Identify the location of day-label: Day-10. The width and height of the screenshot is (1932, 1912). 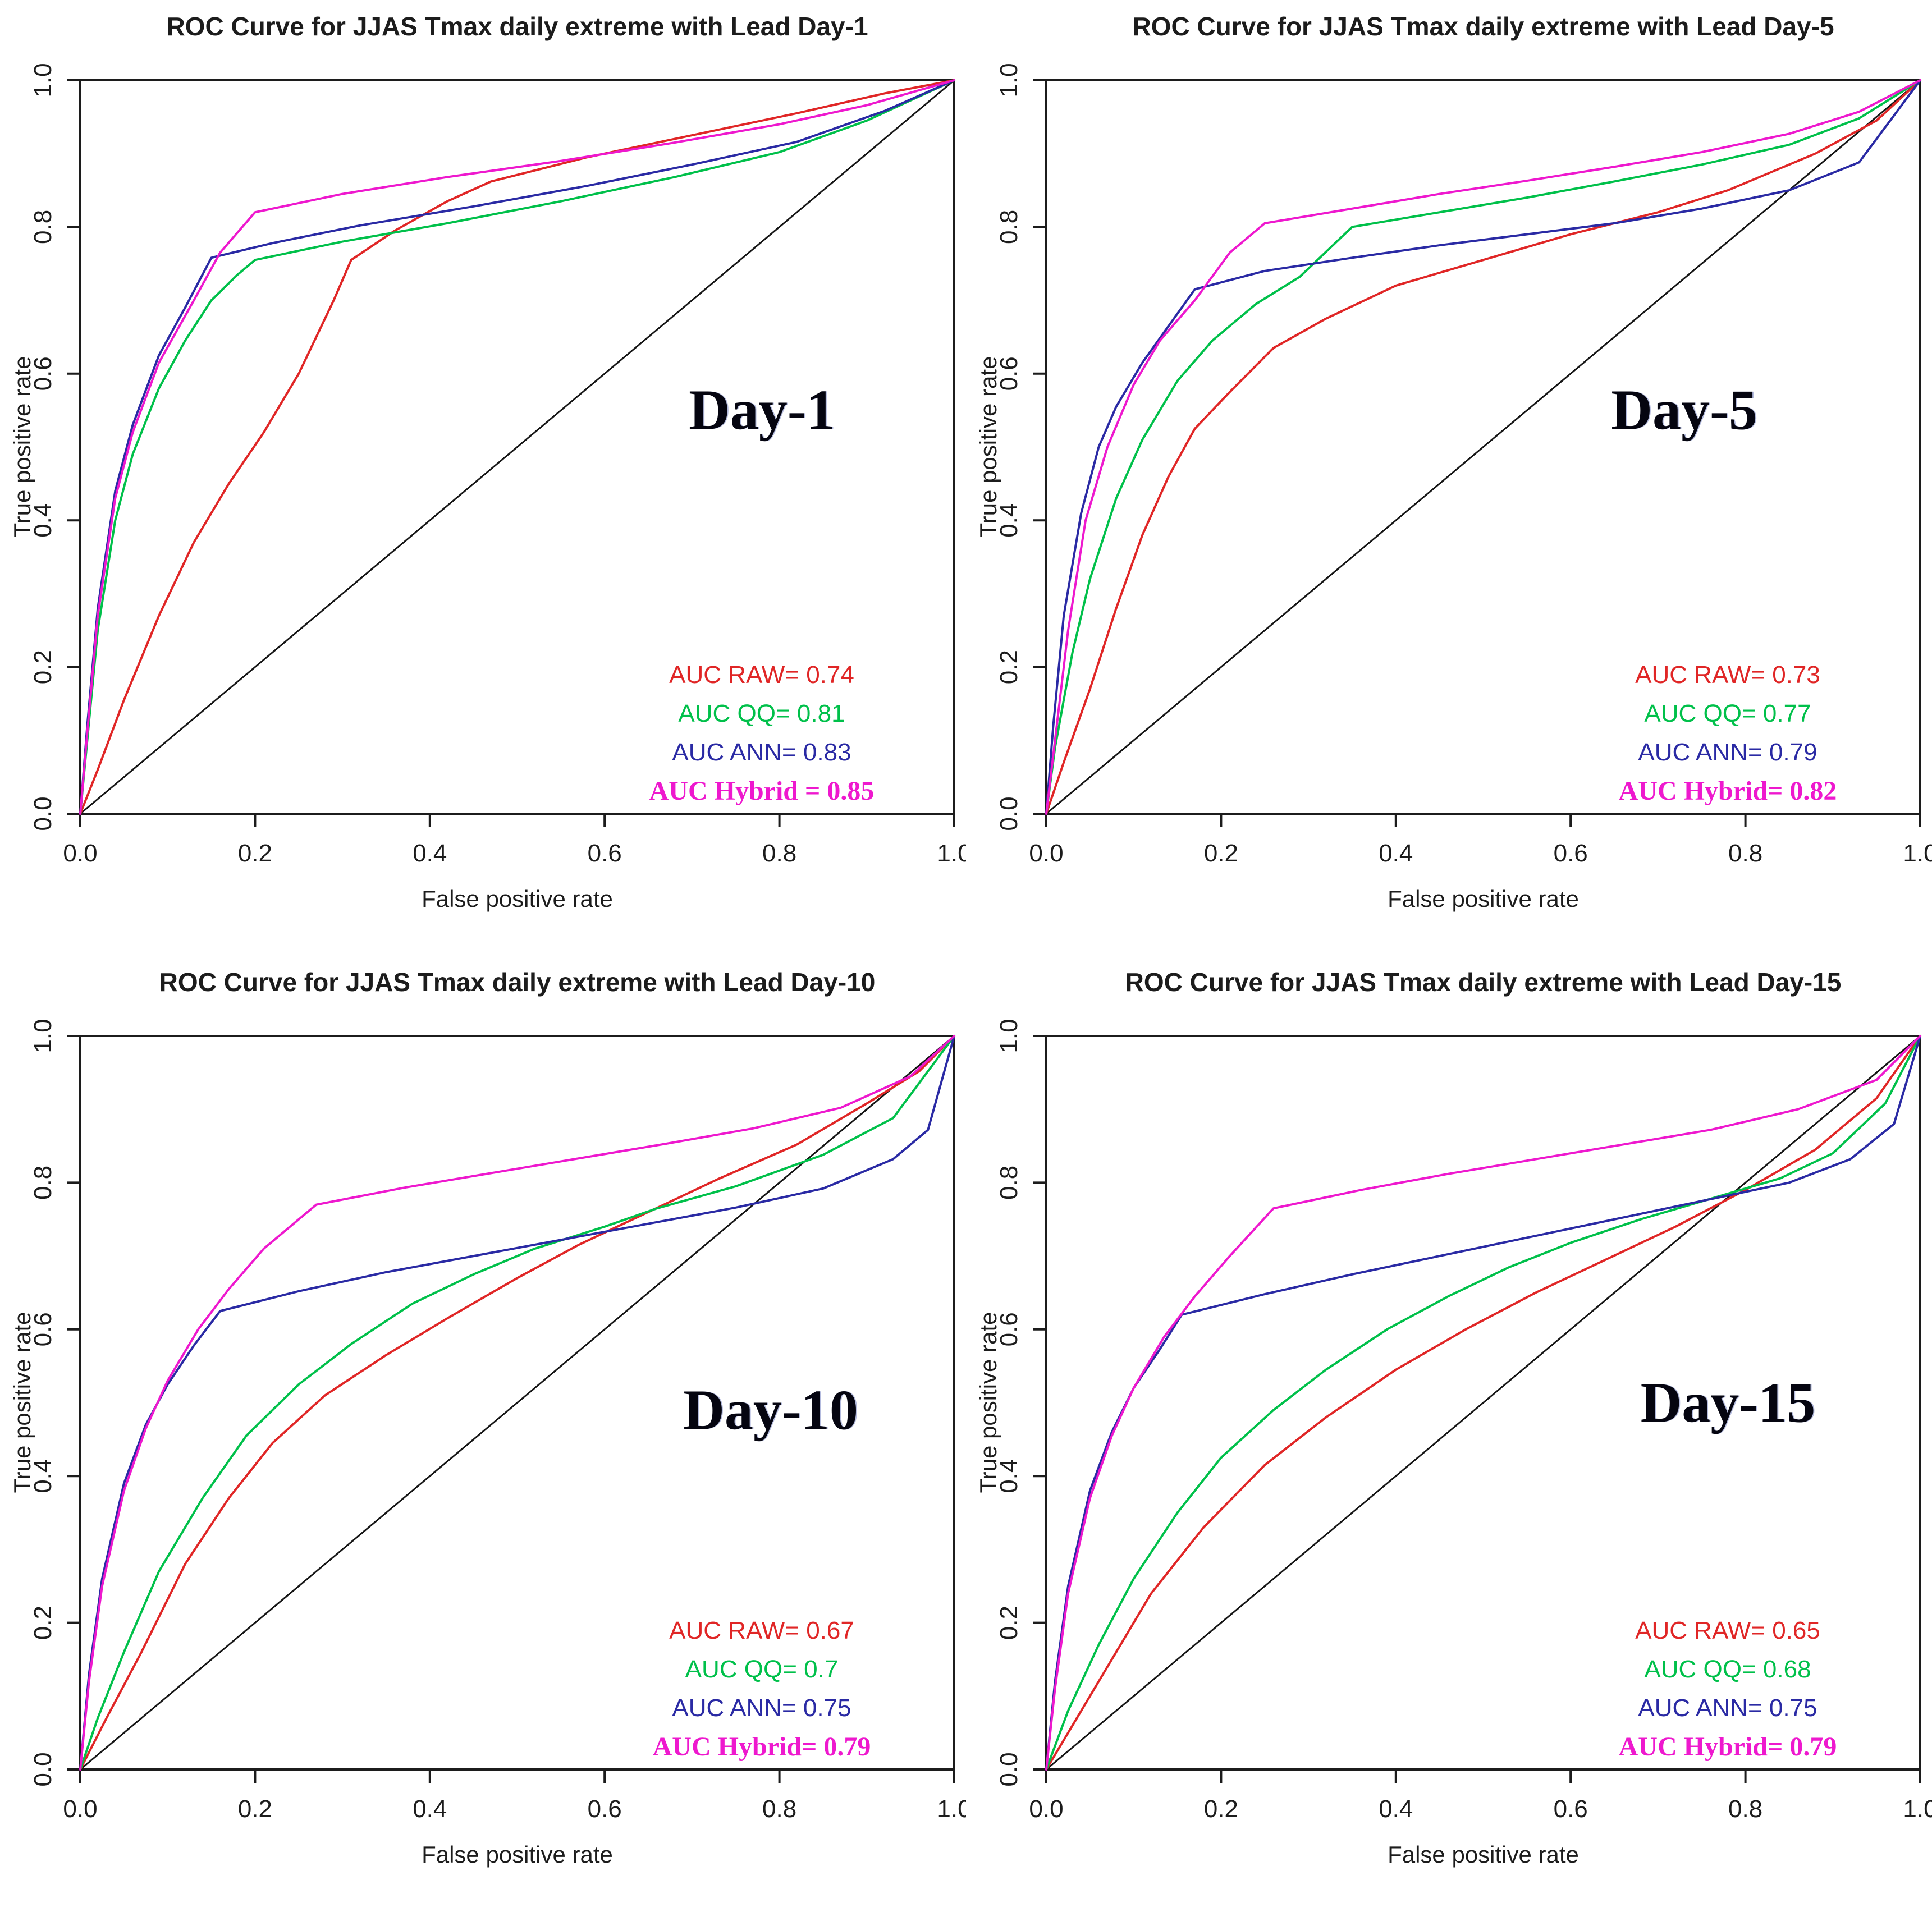
(770, 1410).